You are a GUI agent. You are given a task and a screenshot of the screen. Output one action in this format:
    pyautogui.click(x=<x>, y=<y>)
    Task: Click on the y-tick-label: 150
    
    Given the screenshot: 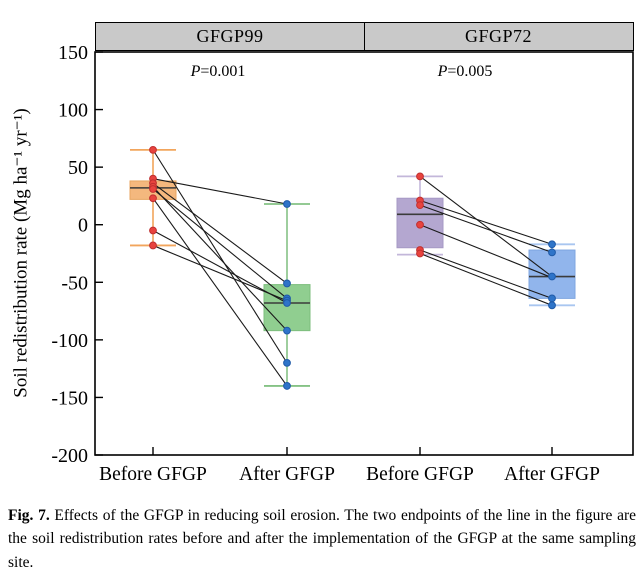 What is the action you would take?
    pyautogui.click(x=73, y=53)
    